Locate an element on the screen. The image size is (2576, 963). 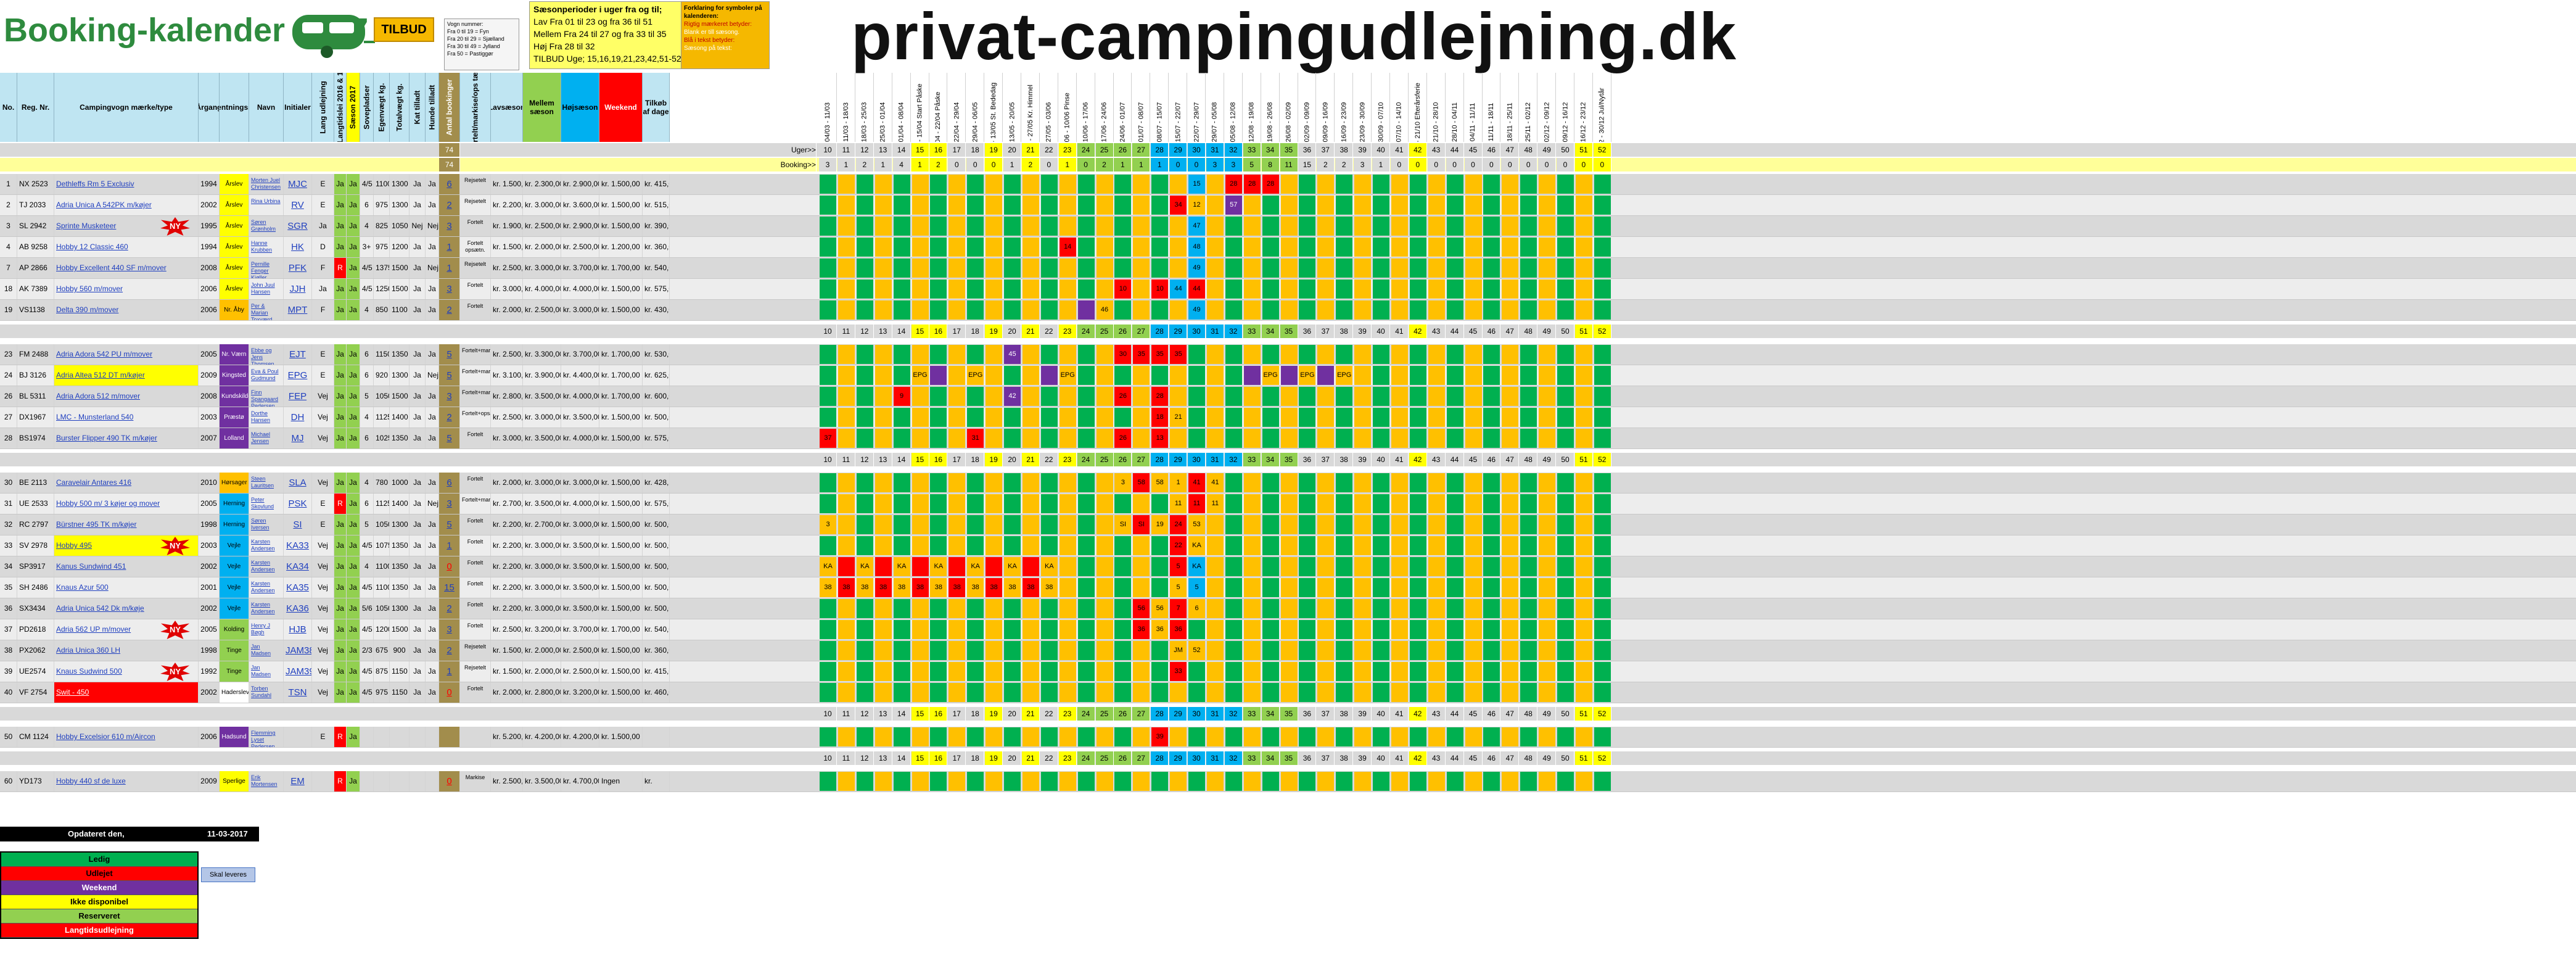
week-cell: 36 is located at coordinates (1160, 629).